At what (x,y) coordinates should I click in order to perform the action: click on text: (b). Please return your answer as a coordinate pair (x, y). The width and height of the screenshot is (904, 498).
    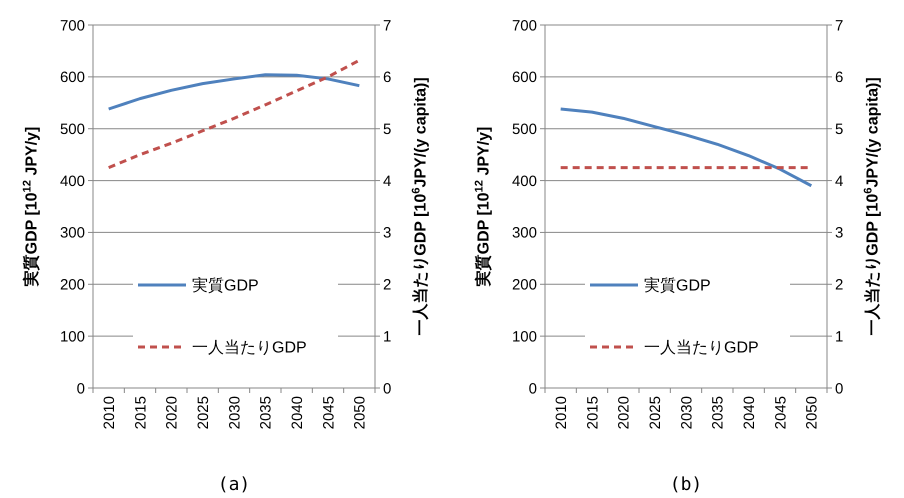
    Looking at the image, I should click on (686, 484).